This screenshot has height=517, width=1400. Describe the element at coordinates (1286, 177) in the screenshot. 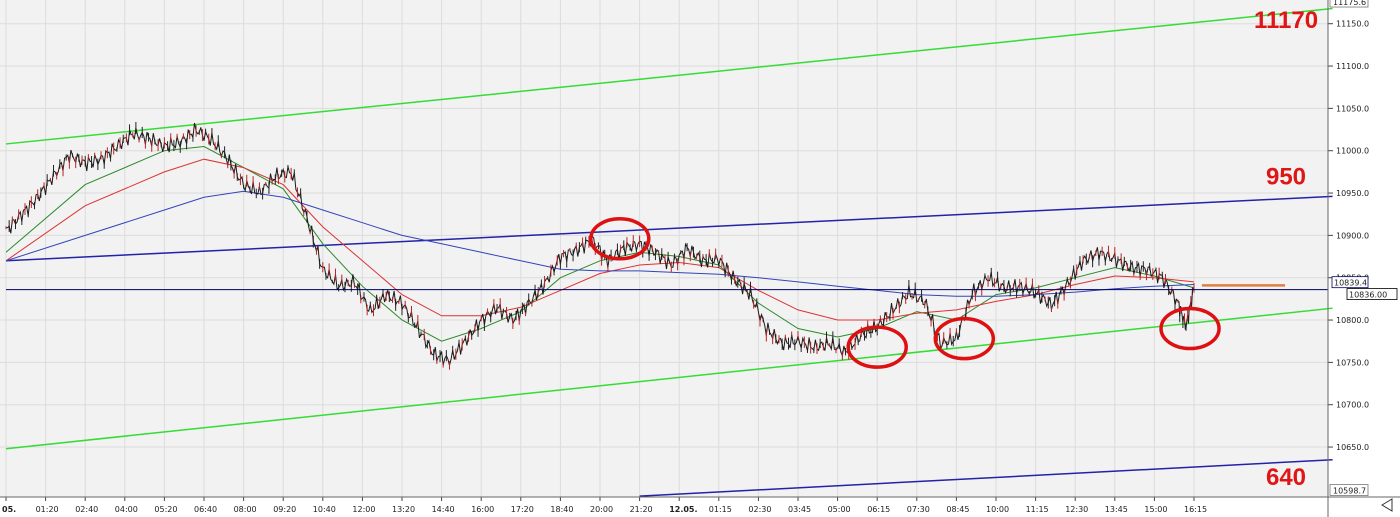

I see `level-annotation: 950` at that location.